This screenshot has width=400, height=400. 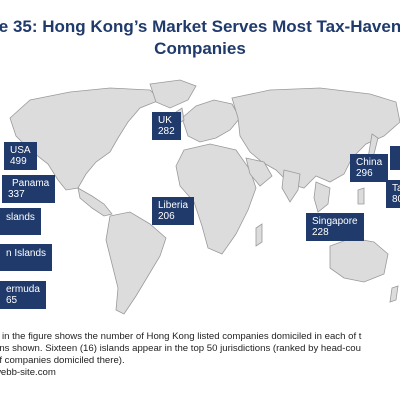 What do you see at coordinates (166, 216) in the screenshot?
I see `label-liberia-value: 206` at bounding box center [166, 216].